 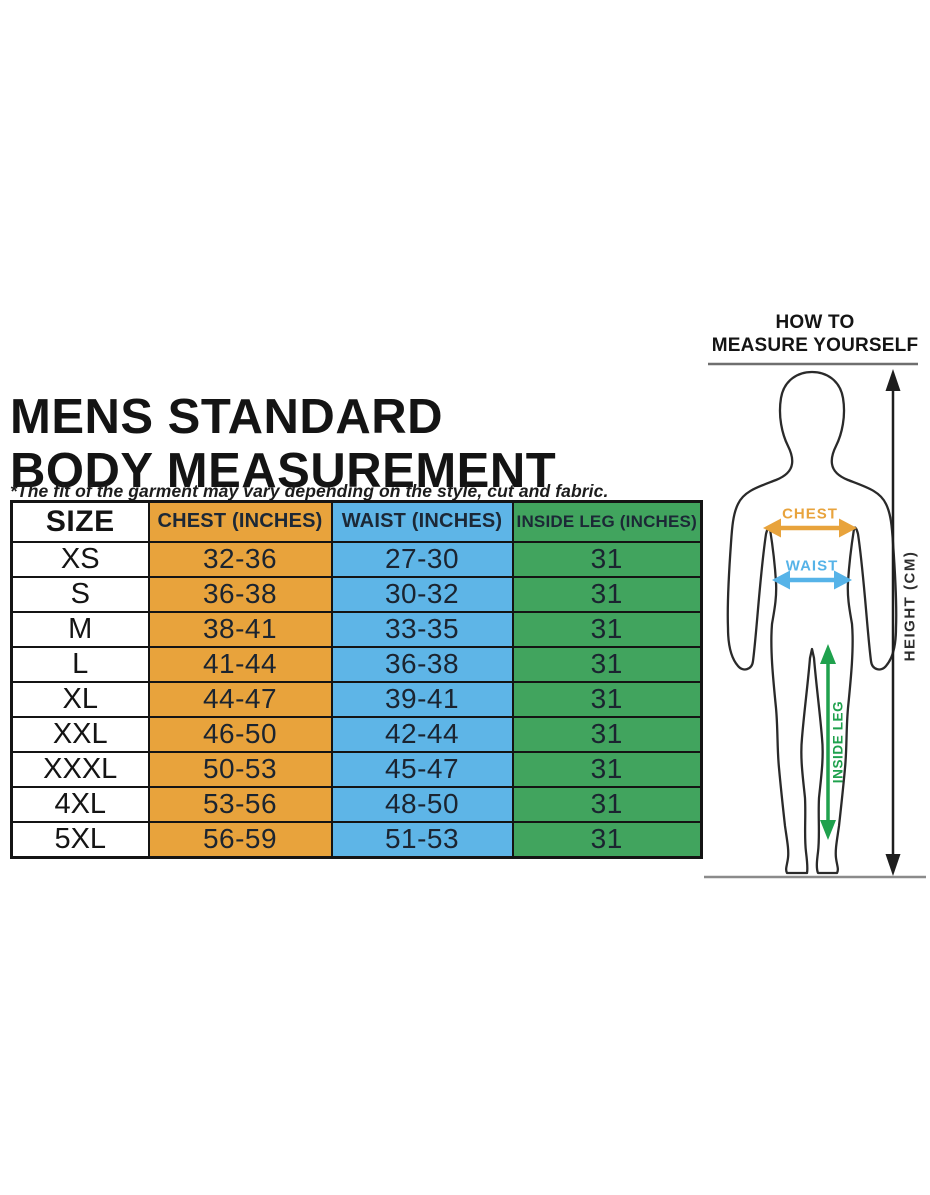 I want to click on waist-cell: 48-50, so click(x=422, y=804).